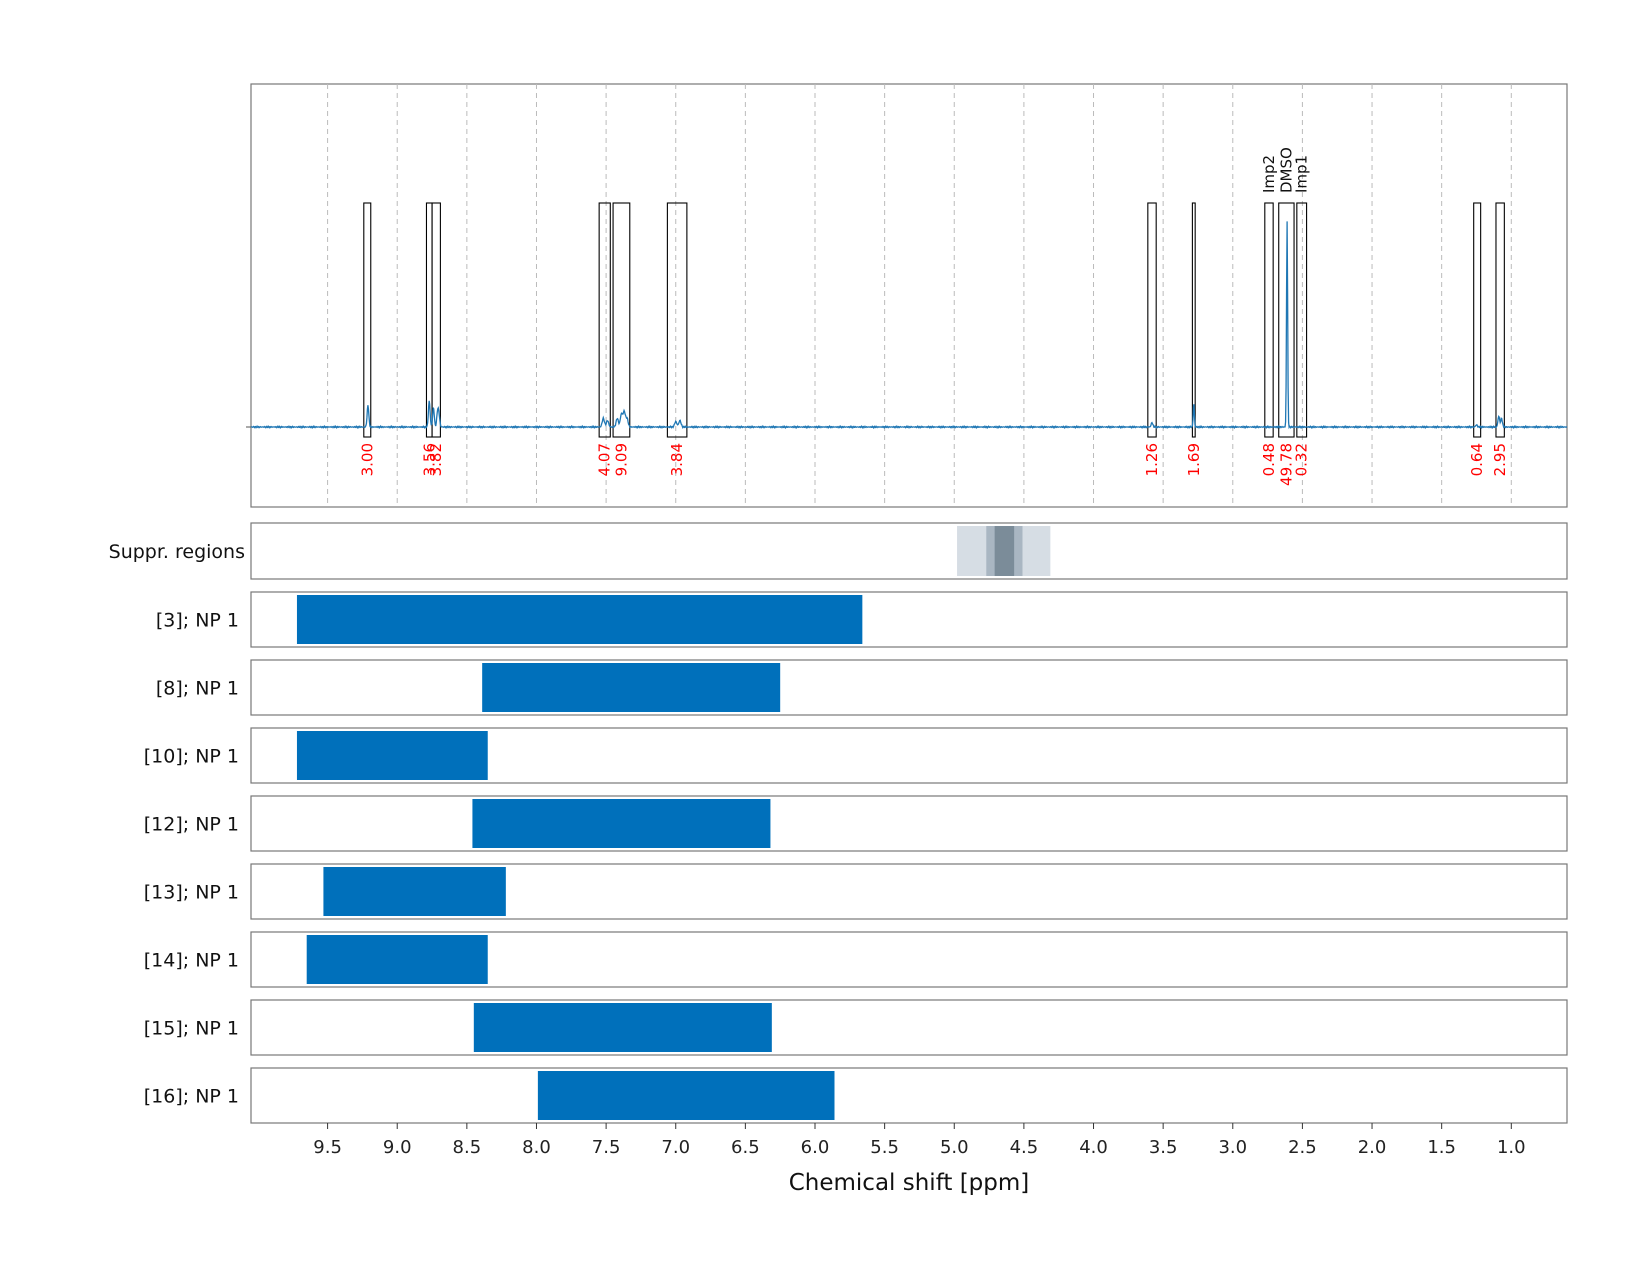 The image size is (1651, 1275). Describe the element at coordinates (197, 689) in the screenshot. I see `series-label: [8]; NP 1` at that location.